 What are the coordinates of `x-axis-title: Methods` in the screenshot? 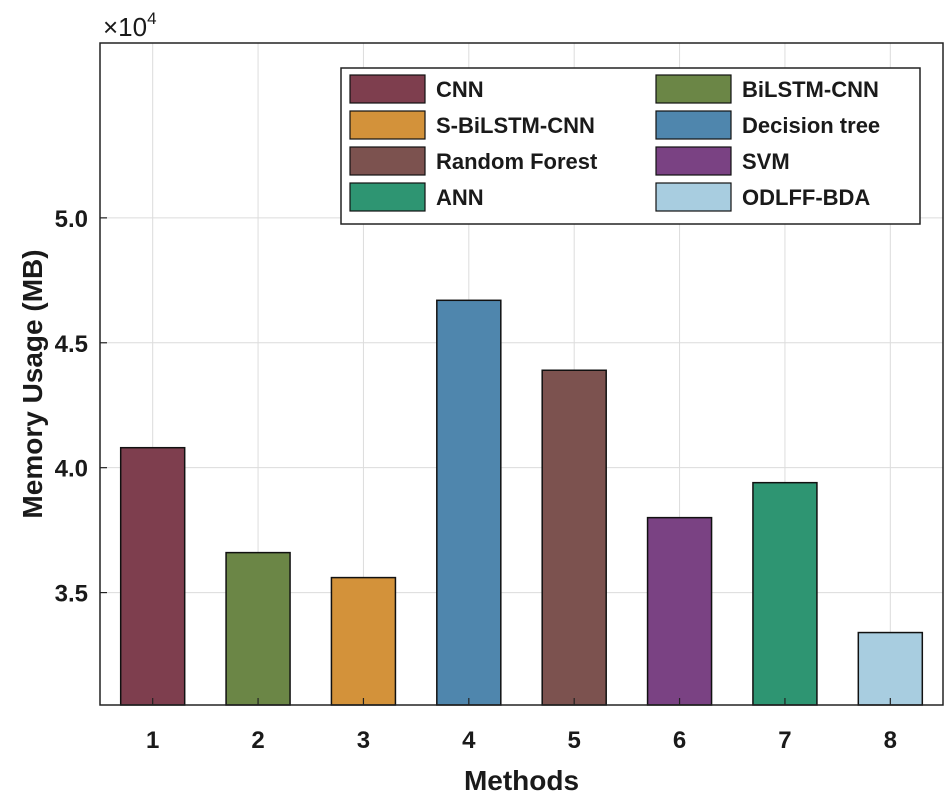 It's located at (521, 780).